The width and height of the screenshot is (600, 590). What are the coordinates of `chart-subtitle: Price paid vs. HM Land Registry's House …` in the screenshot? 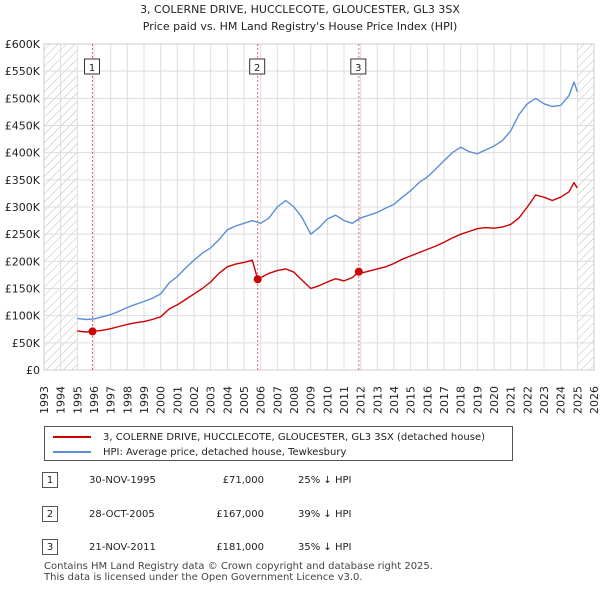 It's located at (300, 26).